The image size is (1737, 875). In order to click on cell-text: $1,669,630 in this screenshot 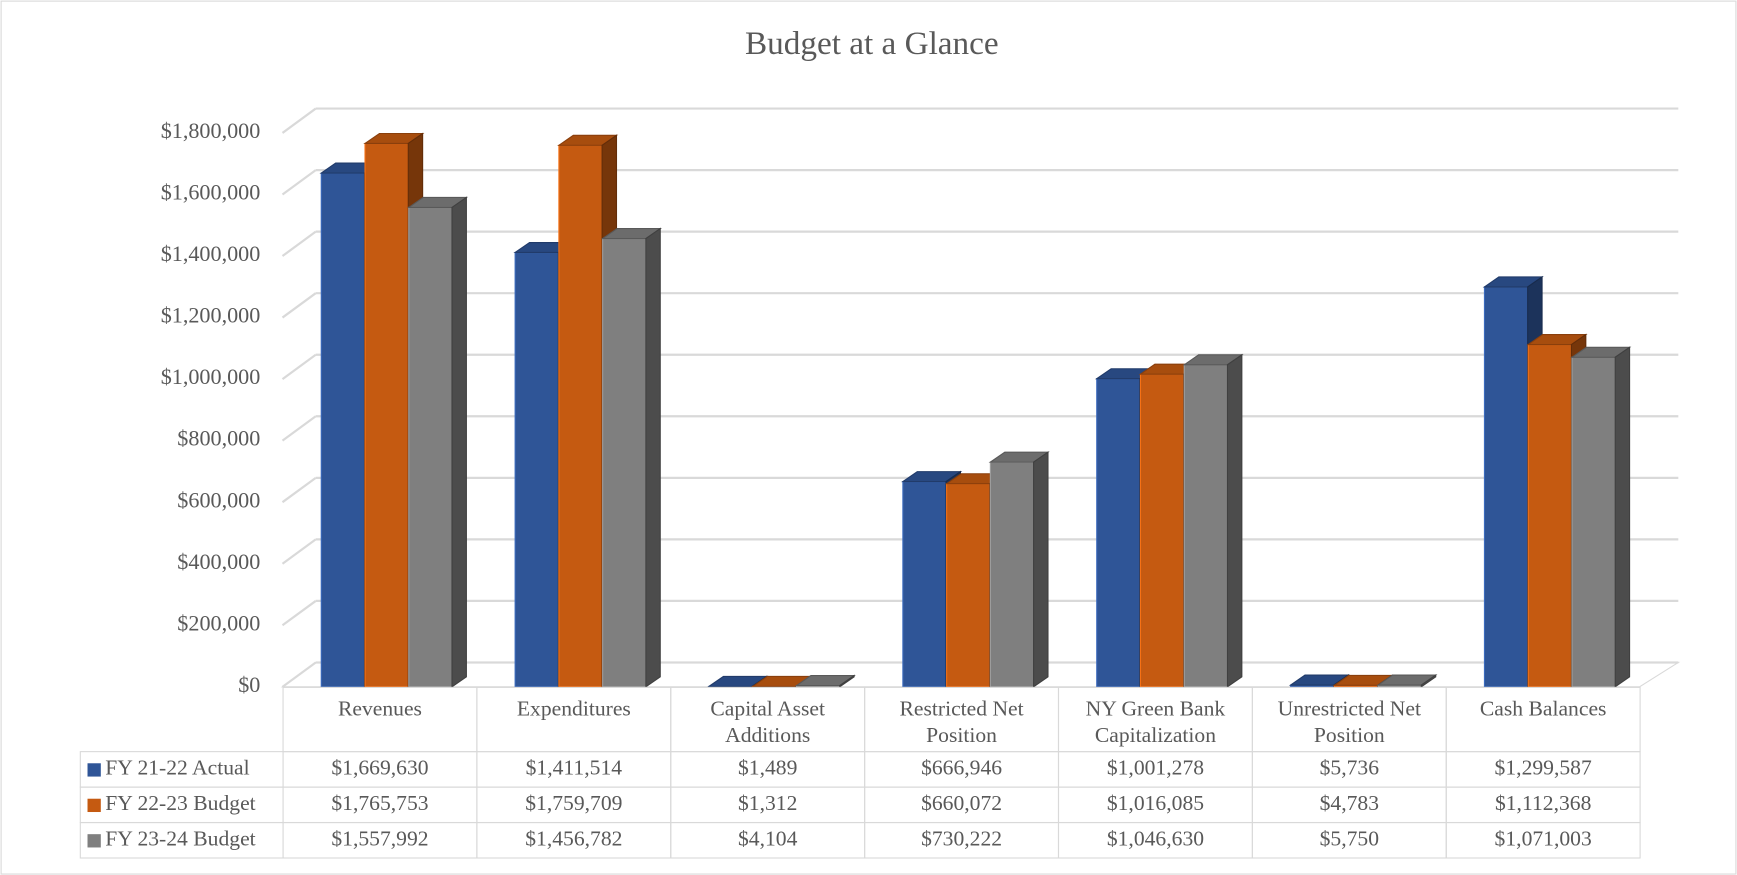, I will do `click(380, 768)`.